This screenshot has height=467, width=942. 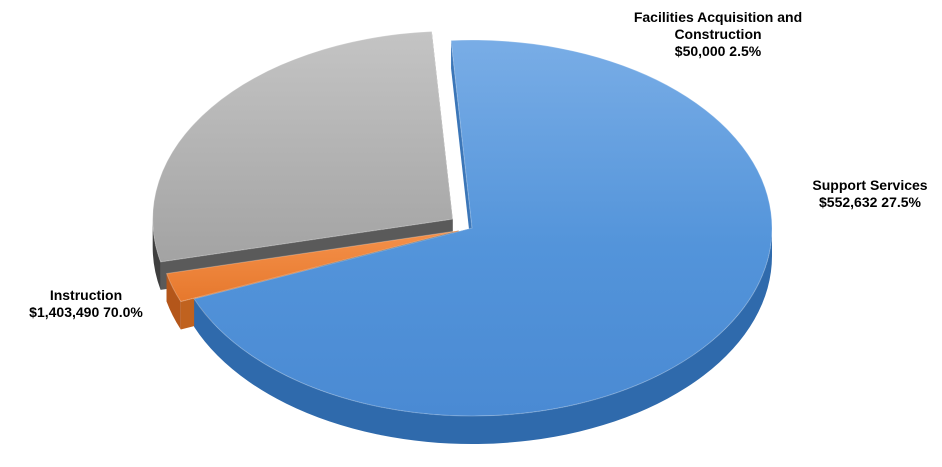 I want to click on slice-label-instruction: Instruction $1,403,490 70.0%, so click(x=86, y=304).